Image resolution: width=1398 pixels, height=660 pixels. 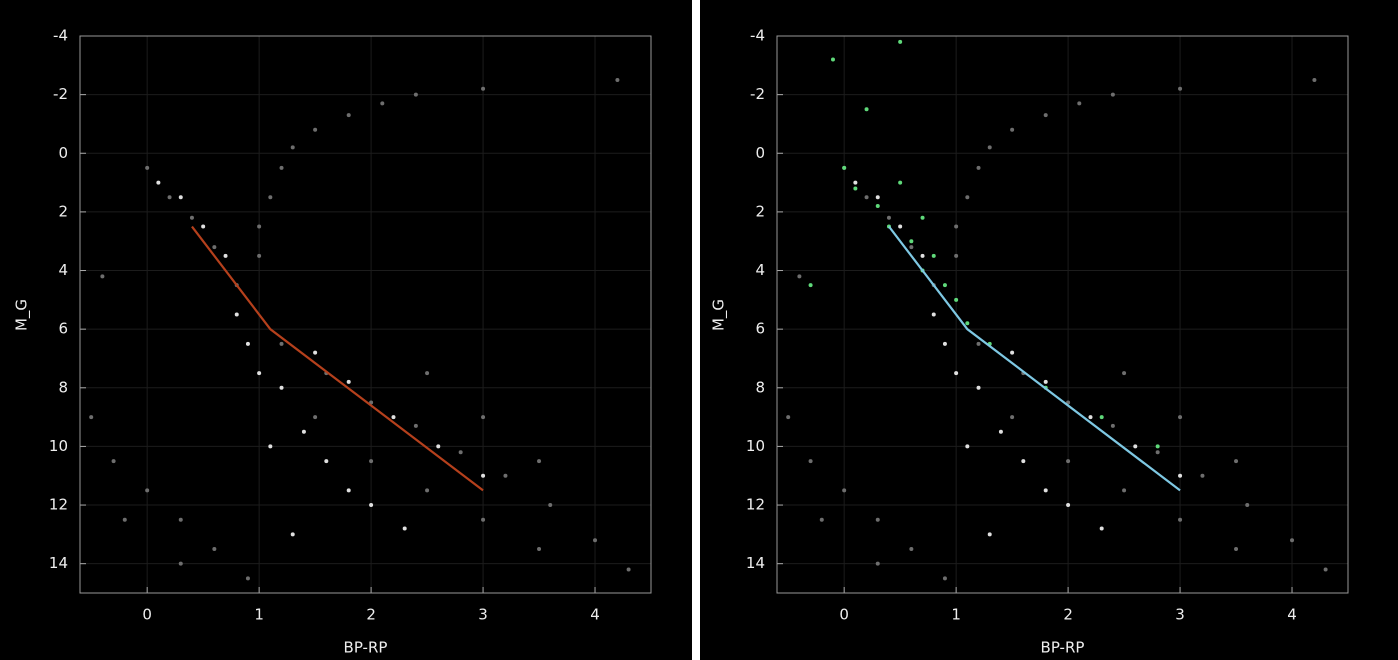 I want to click on x-axis-label: BP-RP, so click(x=366, y=648).